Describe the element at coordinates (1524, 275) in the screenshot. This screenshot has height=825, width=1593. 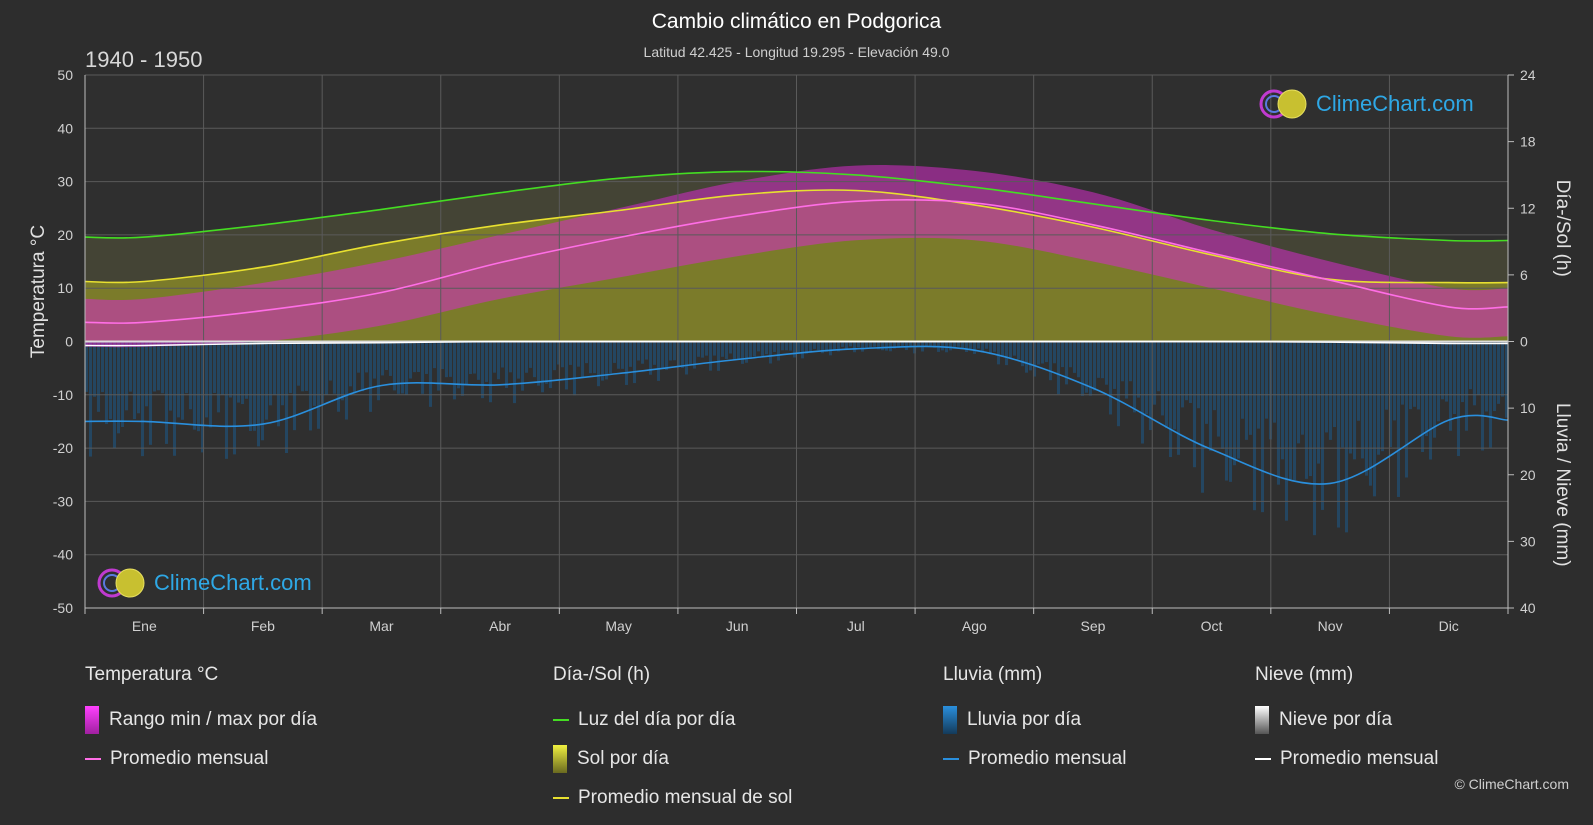
I see `right-tick-label: 6` at that location.